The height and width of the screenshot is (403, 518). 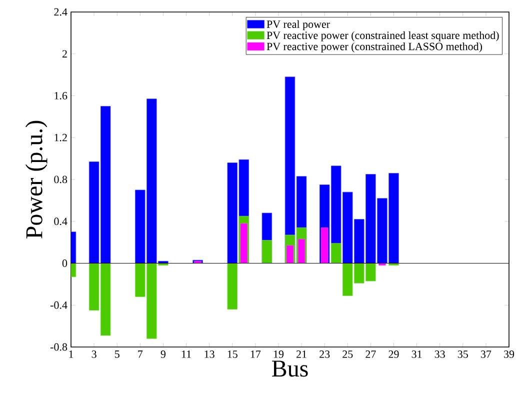 I want to click on x-tick-label: 5, so click(x=117, y=354).